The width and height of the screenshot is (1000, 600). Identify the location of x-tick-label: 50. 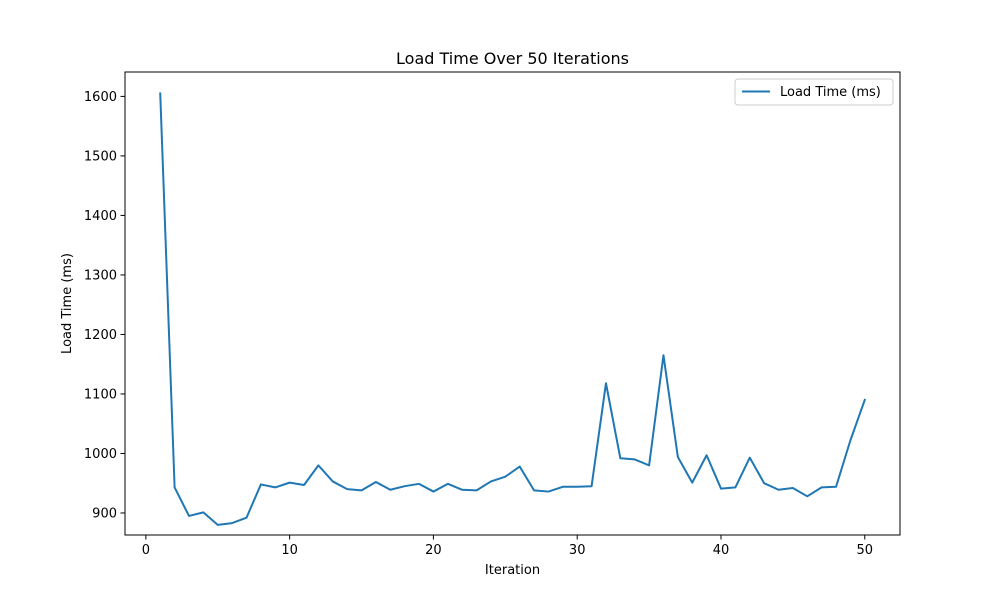
(864, 550).